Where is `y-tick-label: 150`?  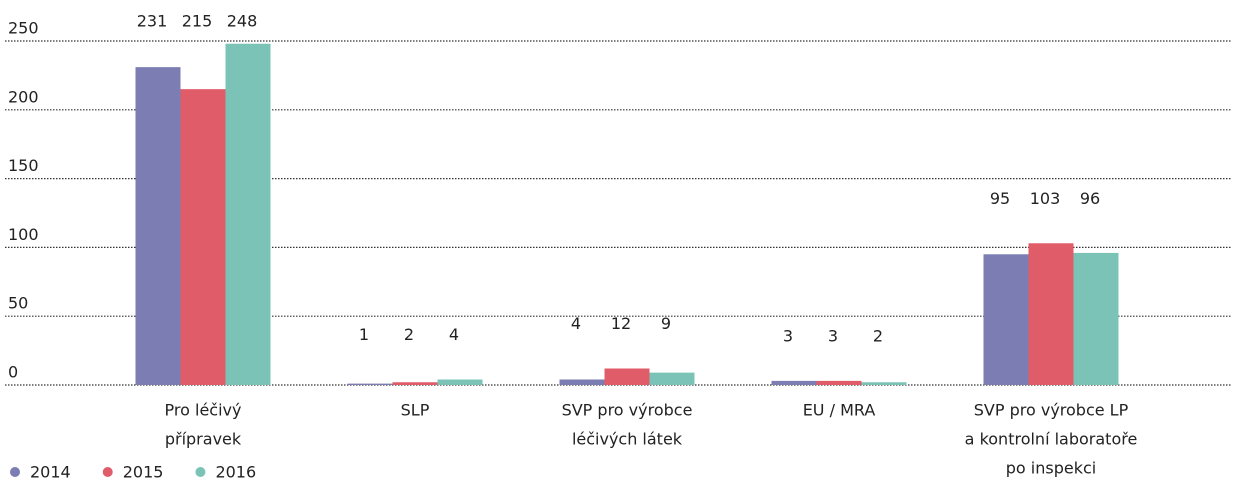 y-tick-label: 150 is located at coordinates (23, 165).